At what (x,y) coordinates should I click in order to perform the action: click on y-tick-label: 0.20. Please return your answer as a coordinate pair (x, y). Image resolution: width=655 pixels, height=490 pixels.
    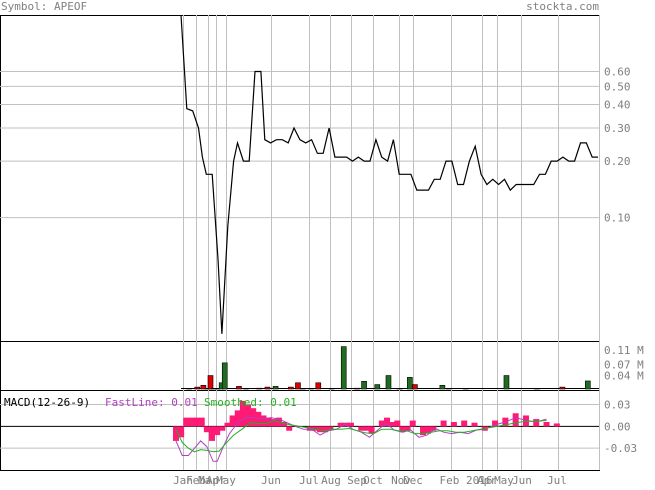
    Looking at the image, I should click on (617, 161).